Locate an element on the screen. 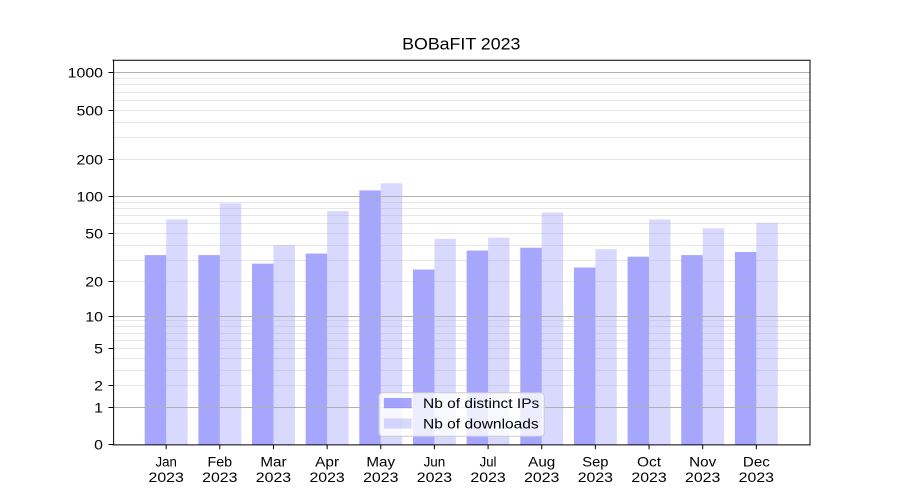 The width and height of the screenshot is (900, 500). svg-text: Sep is located at coordinates (595, 462).